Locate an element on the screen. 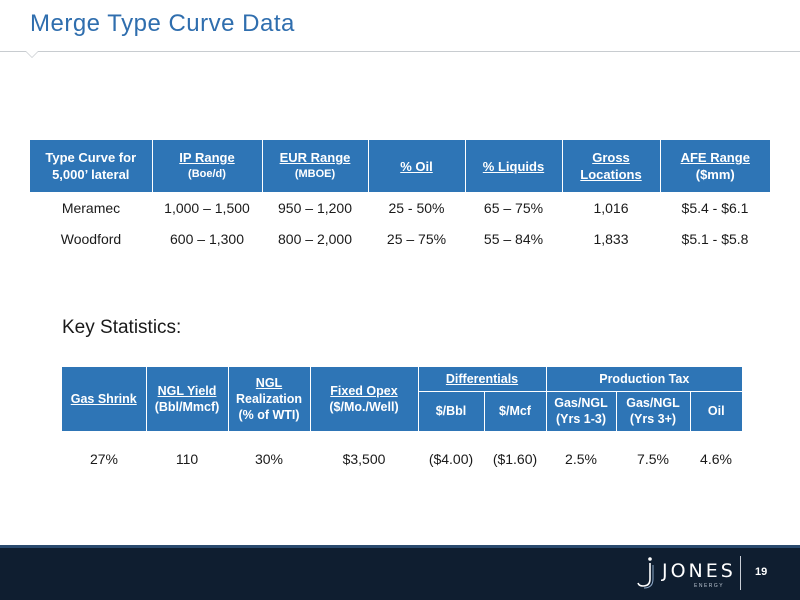  header-ngl-yield: NGL Yield (Bbl/Mmcf) is located at coordinates (187, 399).